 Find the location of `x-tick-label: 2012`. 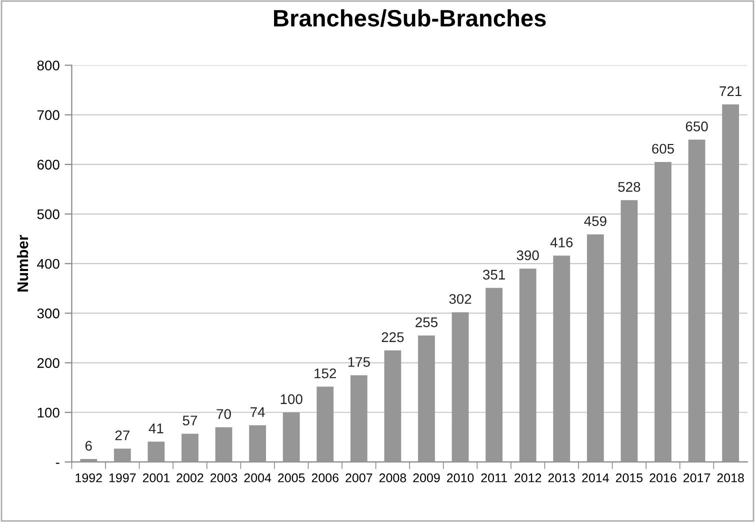

x-tick-label: 2012 is located at coordinates (528, 477).